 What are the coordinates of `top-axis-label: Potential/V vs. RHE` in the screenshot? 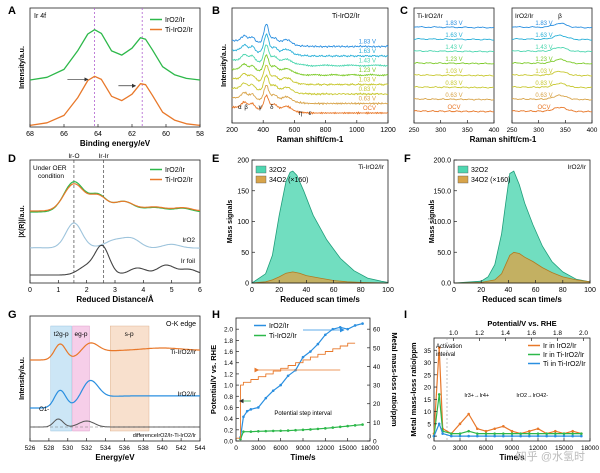 It's located at (521, 323).